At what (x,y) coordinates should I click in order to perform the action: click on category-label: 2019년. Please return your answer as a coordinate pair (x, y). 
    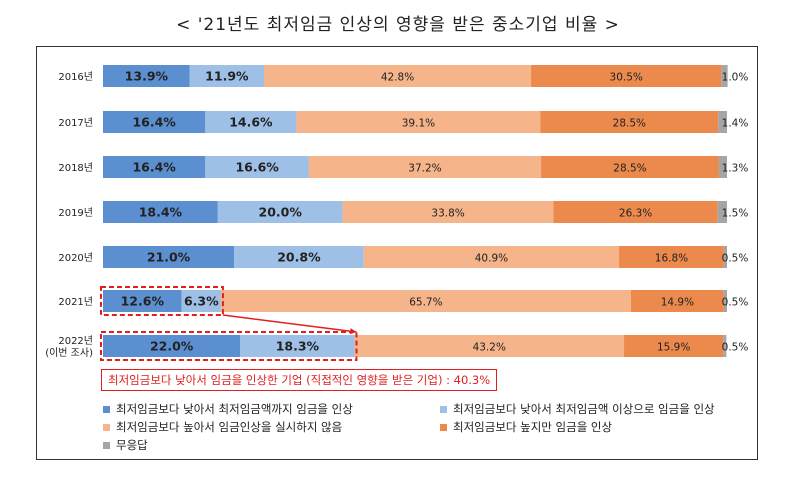
    Looking at the image, I should click on (75, 213).